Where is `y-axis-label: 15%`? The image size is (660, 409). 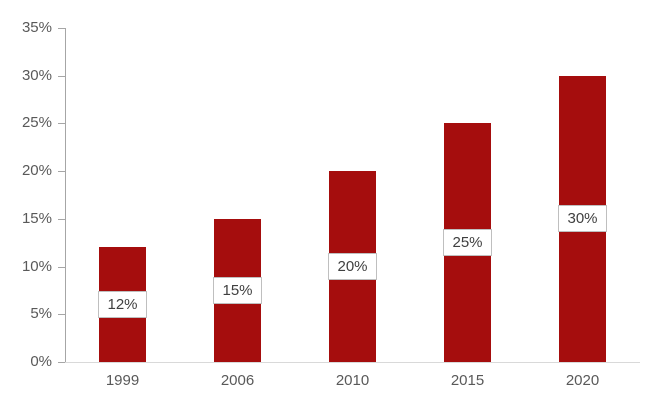
y-axis-label: 15% is located at coordinates (36, 218).